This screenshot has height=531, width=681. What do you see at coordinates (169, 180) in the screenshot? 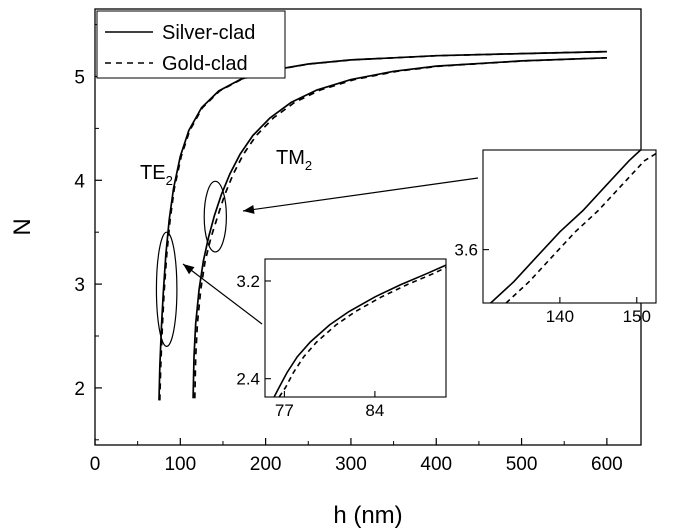
I see `te-mode-label-sub: 2` at bounding box center [169, 180].